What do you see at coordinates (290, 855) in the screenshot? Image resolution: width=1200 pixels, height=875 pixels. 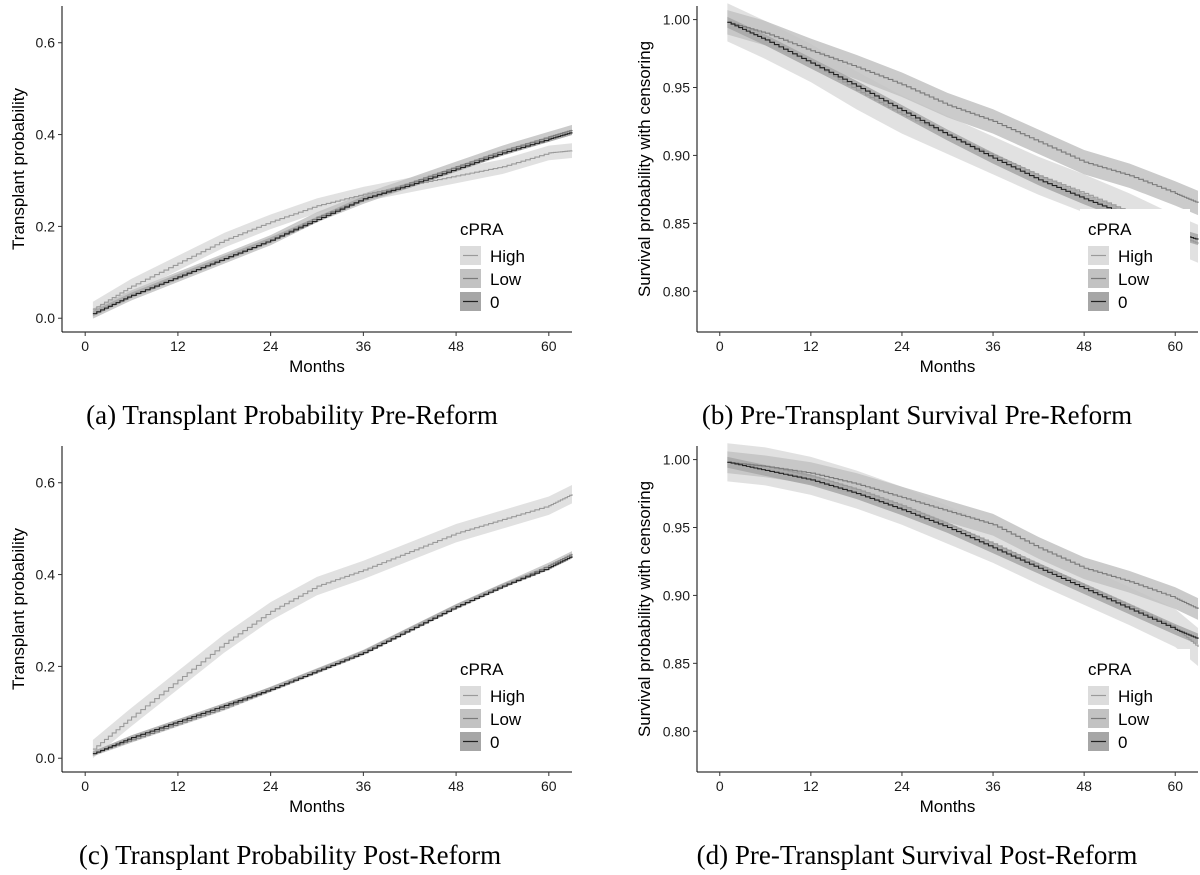 I see `panel-caption: (c) Transplant Probability Post-Reform` at bounding box center [290, 855].